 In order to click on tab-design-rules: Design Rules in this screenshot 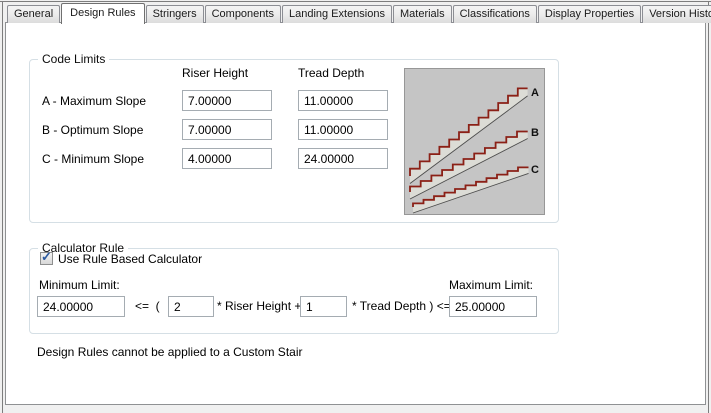, I will do `click(103, 13)`.